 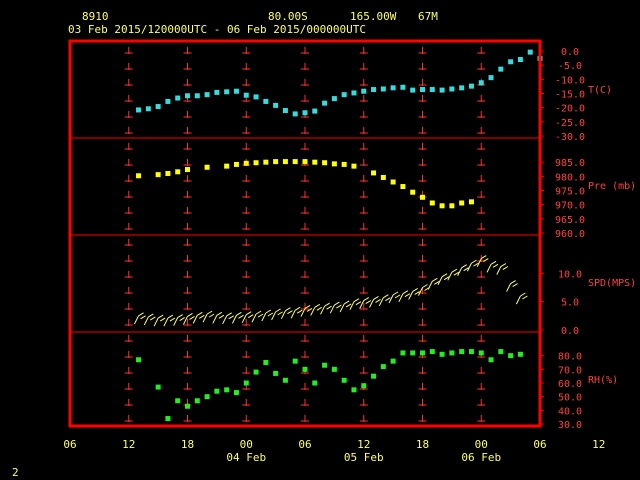 I want to click on y-tick-label: 980.0, so click(x=570, y=177).